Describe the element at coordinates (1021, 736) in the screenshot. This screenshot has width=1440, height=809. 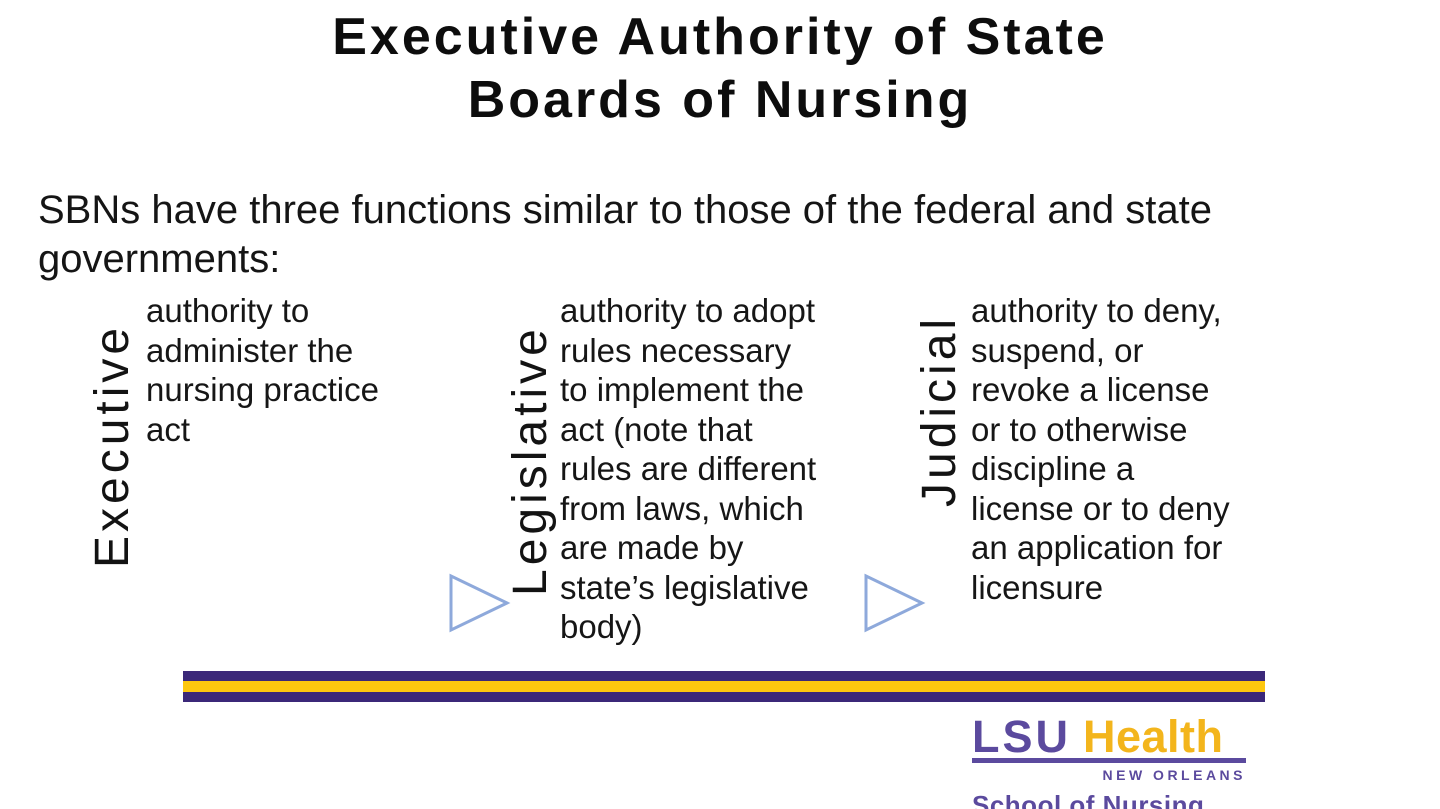
I see `logo-lsu-text: LSU` at that location.